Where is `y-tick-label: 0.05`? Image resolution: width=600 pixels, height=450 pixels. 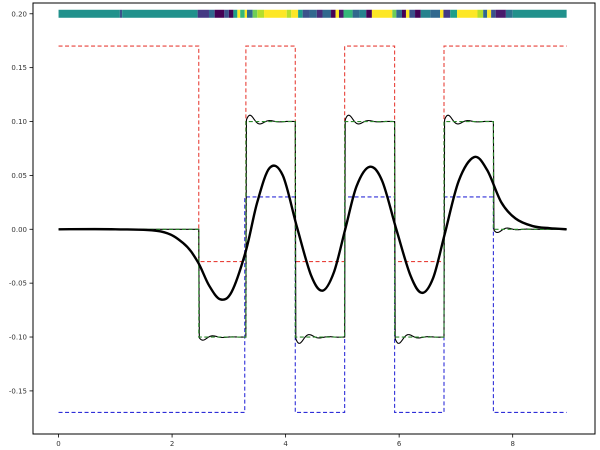
y-tick-label: 0.05 is located at coordinates (19, 176).